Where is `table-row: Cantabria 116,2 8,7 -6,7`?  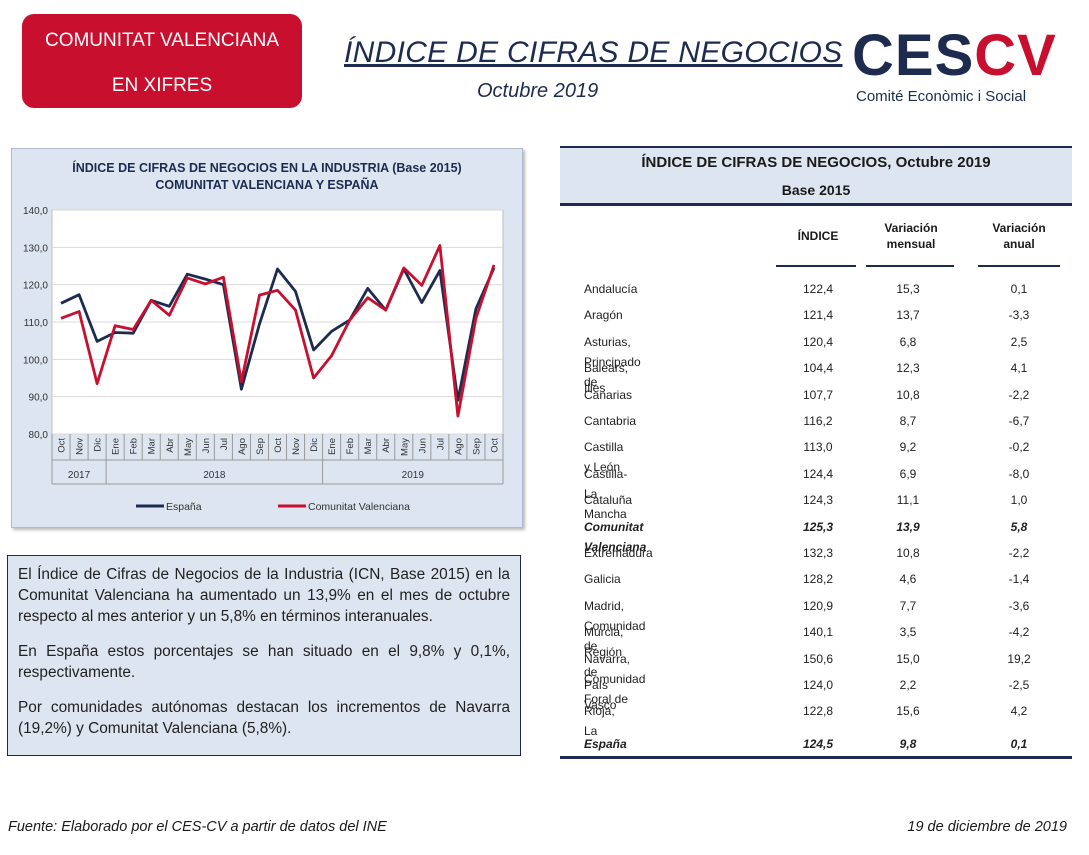 table-row: Cantabria 116,2 8,7 -6,7 is located at coordinates (514, 421).